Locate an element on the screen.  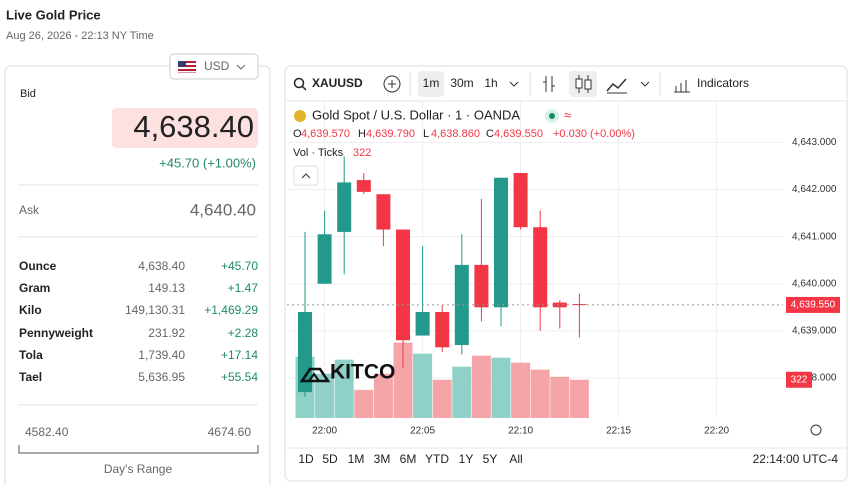
price-tag is located at coordinates (813, 304).